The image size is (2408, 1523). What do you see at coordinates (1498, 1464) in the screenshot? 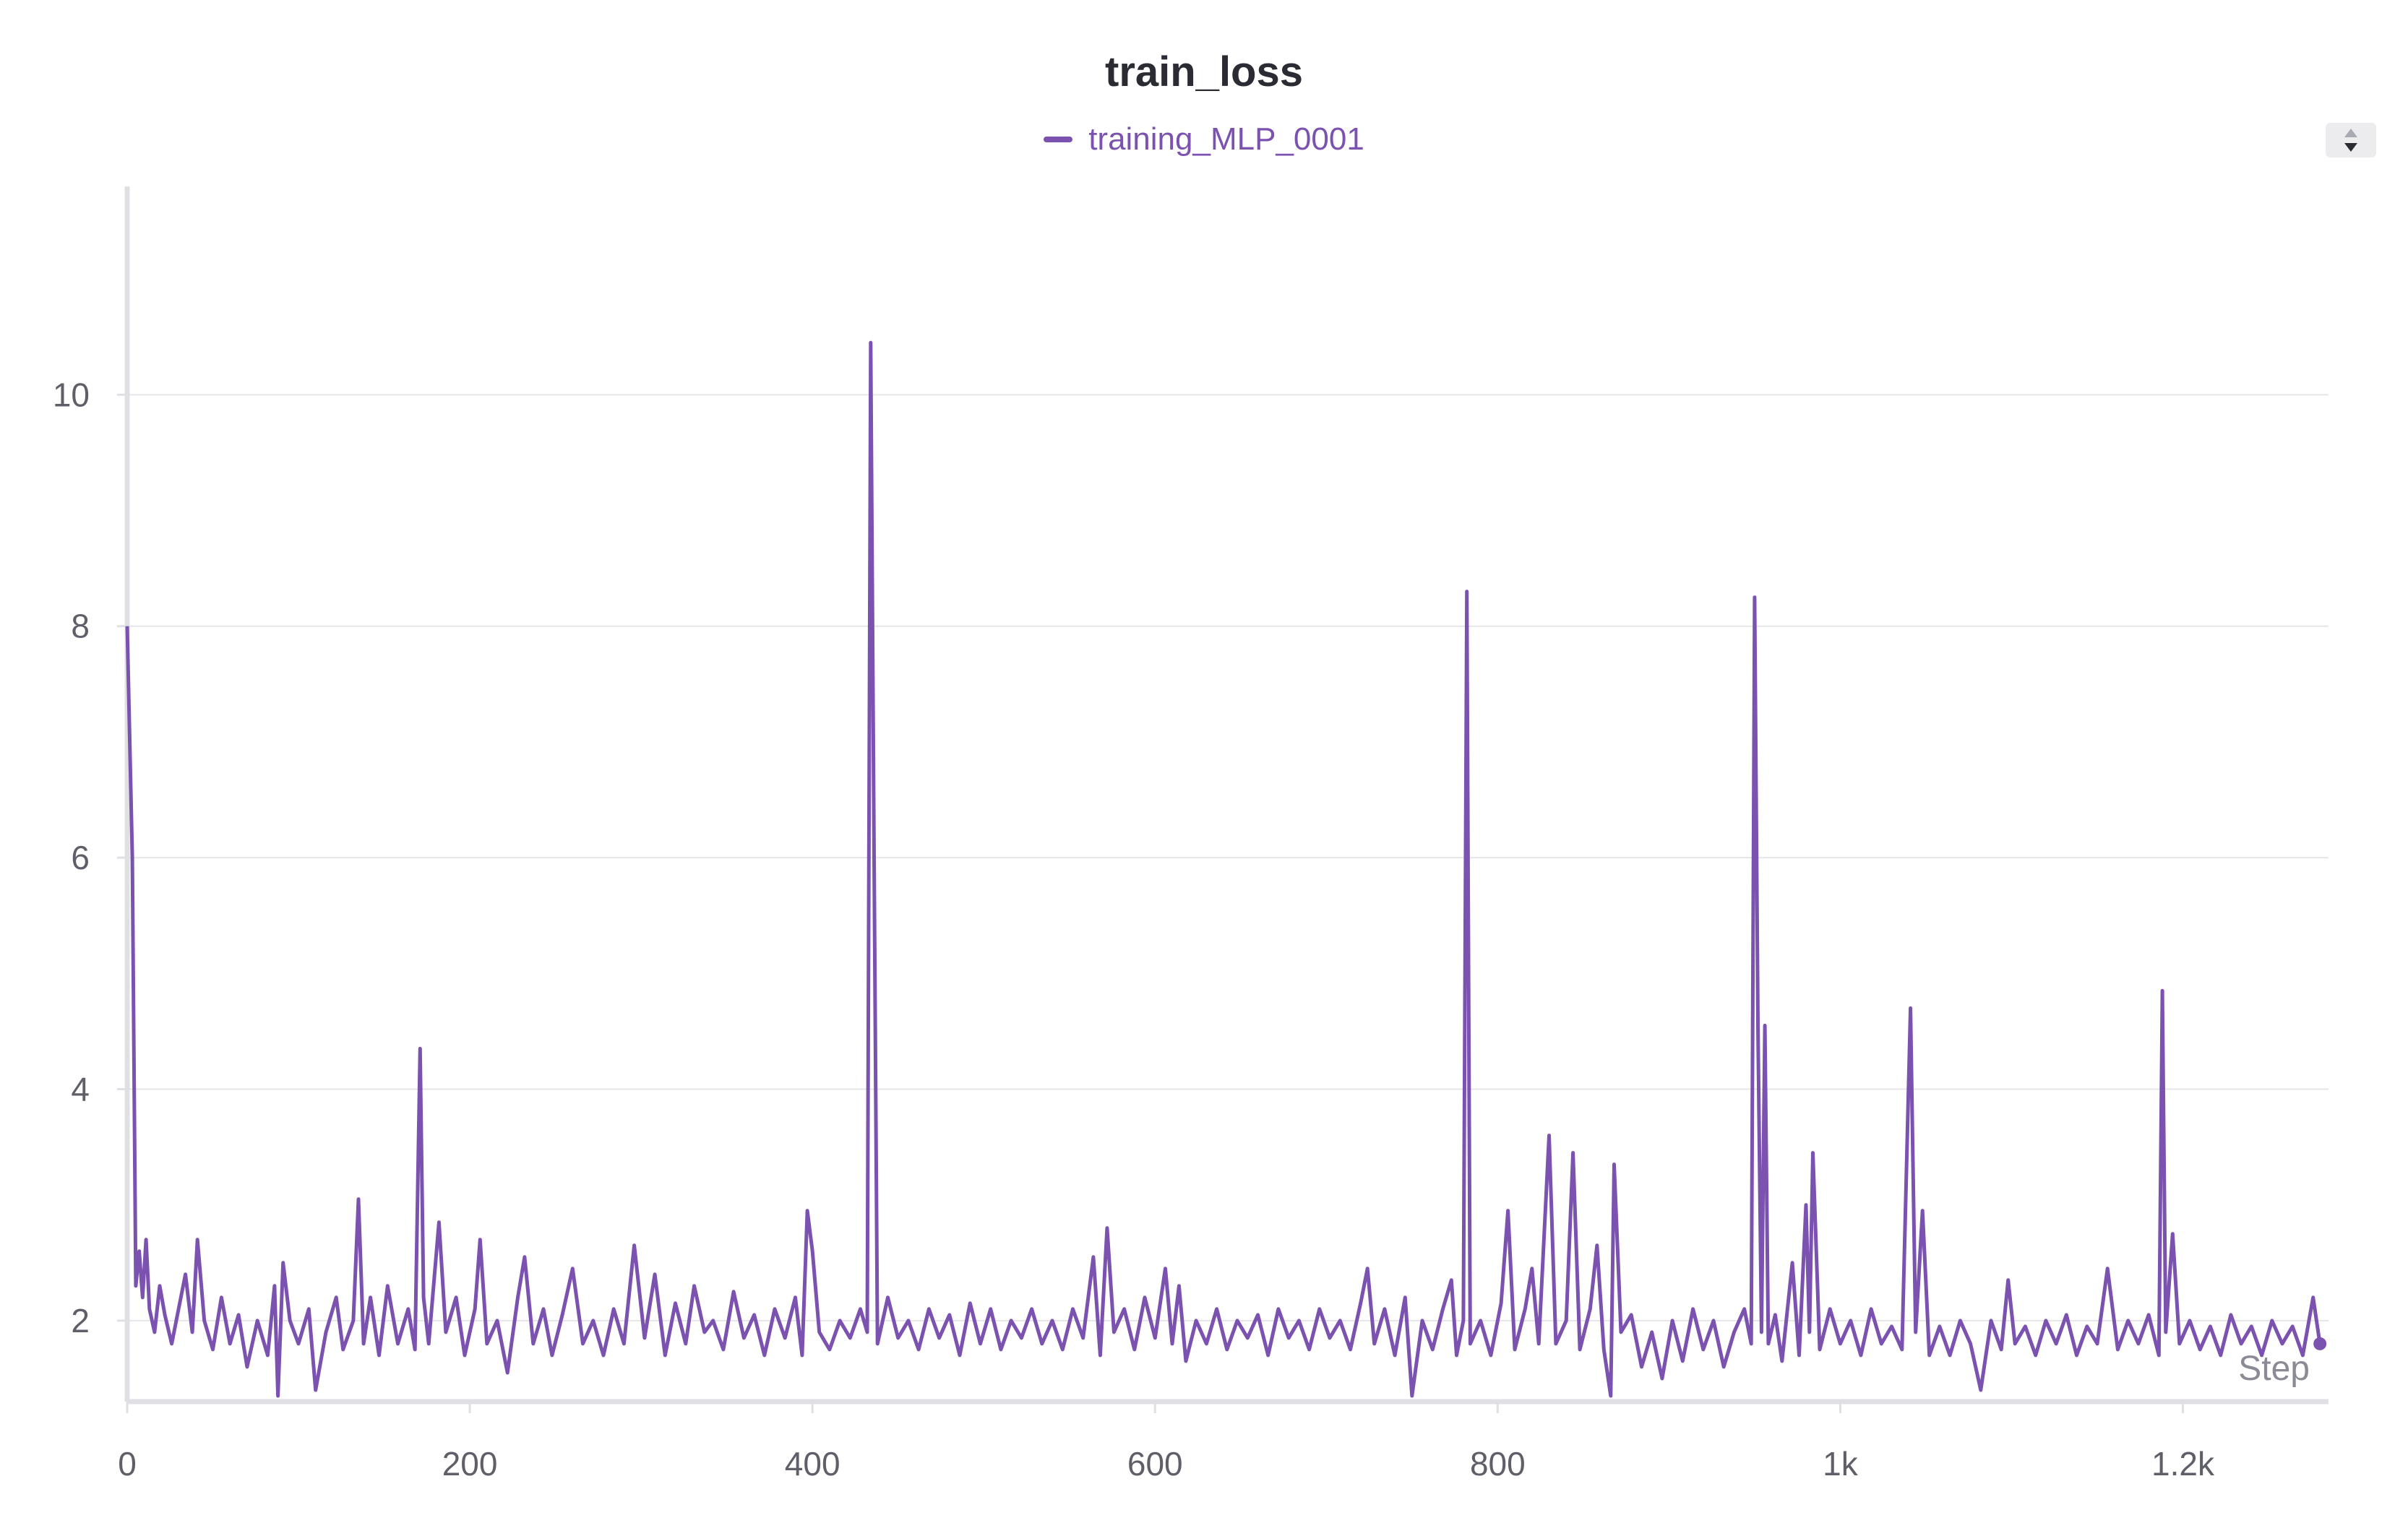
I see `x-tick-label: 800` at bounding box center [1498, 1464].